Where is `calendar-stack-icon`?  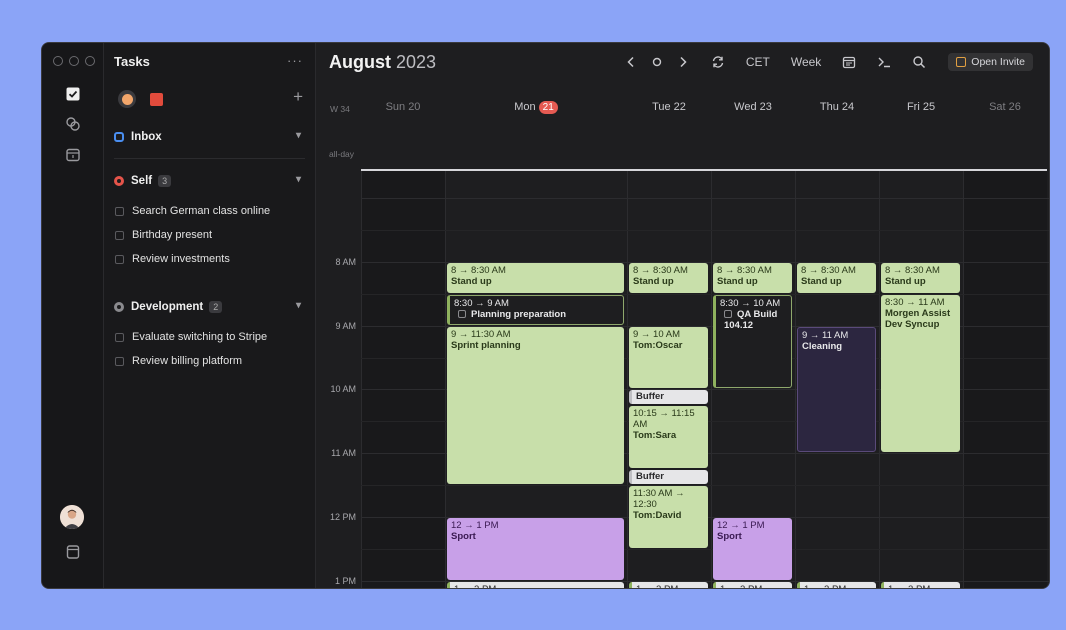 calendar-stack-icon is located at coordinates (73, 155).